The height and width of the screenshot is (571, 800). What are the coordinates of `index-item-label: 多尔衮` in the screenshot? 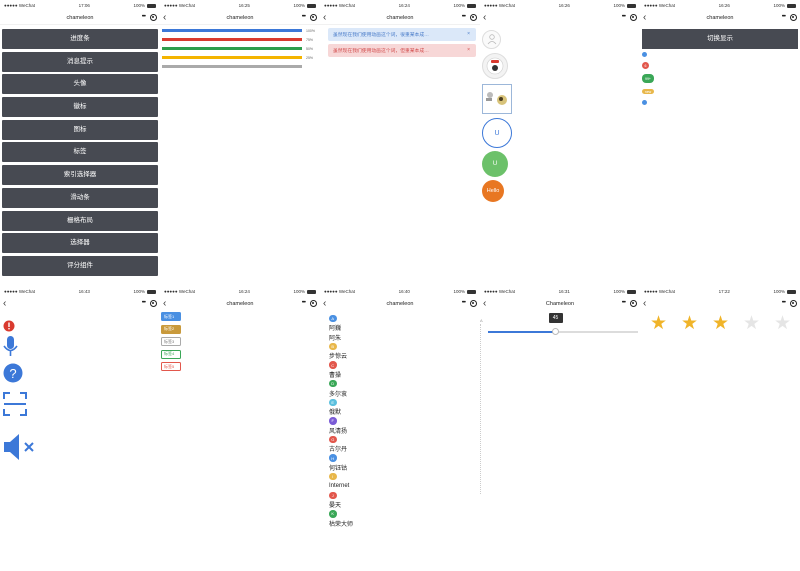 It's located at (338, 394).